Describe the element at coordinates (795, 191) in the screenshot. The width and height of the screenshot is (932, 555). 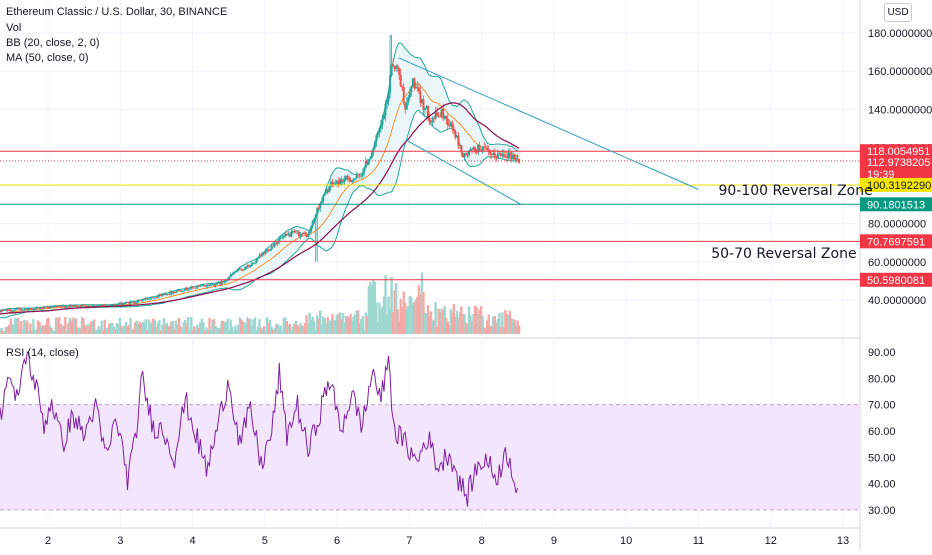
I see `zone-annotation: 90-100 Reversal Zone` at that location.